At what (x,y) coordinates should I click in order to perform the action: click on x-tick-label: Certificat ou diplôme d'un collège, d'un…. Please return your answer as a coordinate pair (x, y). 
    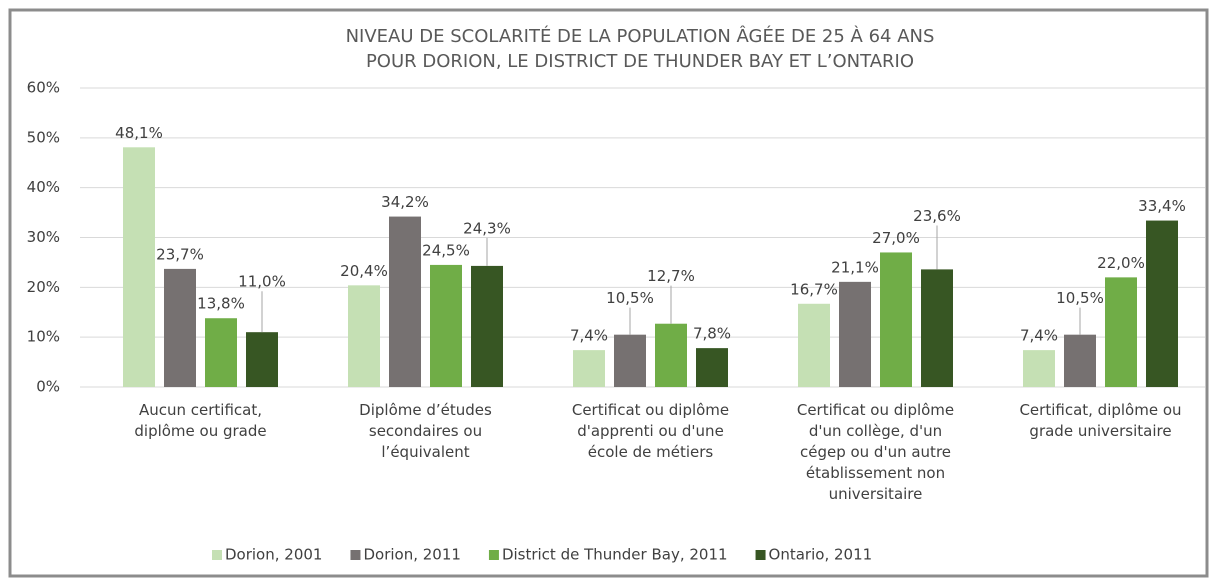
    Looking at the image, I should click on (875, 452).